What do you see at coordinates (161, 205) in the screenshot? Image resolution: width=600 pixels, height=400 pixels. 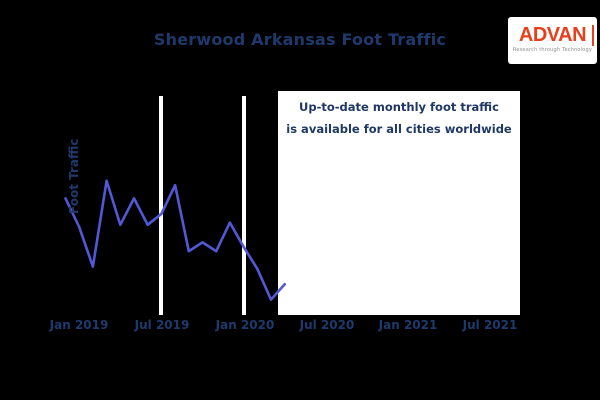 I see `gridline-jul-2019` at bounding box center [161, 205].